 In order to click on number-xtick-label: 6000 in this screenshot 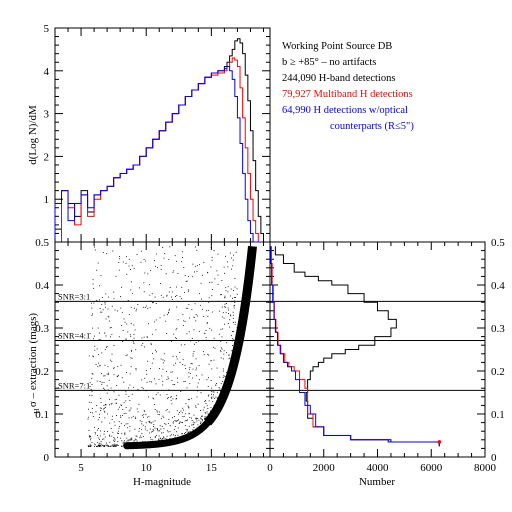, I will do `click(431, 468)`.